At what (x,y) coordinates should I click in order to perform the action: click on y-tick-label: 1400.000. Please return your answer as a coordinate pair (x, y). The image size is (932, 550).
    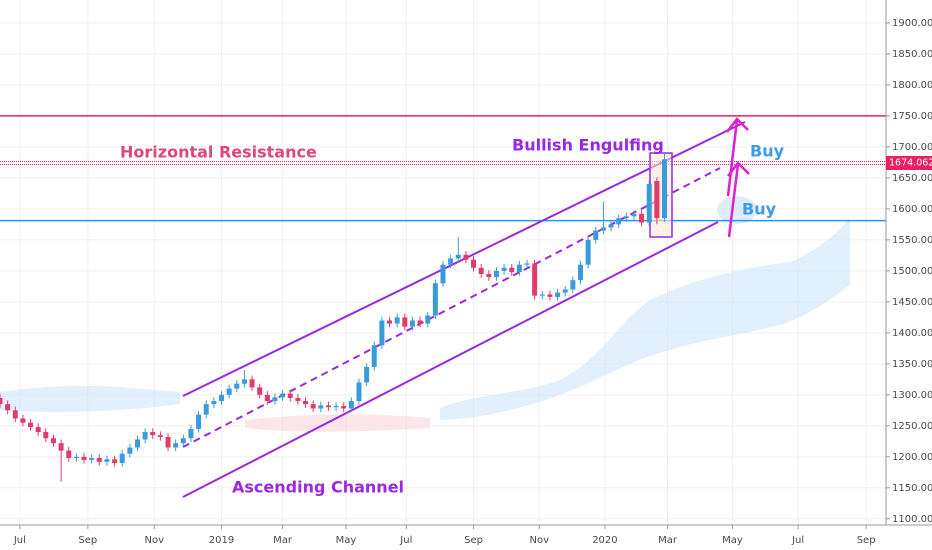
    Looking at the image, I should click on (912, 333).